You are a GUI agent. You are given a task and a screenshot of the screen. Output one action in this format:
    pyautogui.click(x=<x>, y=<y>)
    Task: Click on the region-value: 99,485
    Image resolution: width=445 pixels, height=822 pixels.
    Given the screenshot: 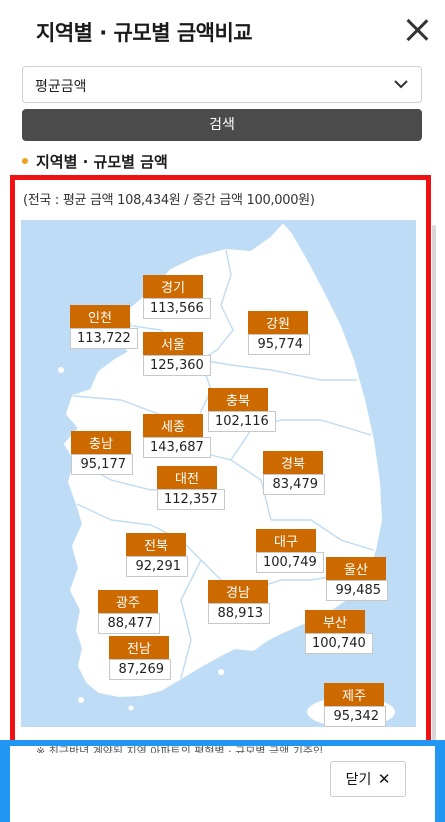 What is the action you would take?
    pyautogui.click(x=357, y=590)
    